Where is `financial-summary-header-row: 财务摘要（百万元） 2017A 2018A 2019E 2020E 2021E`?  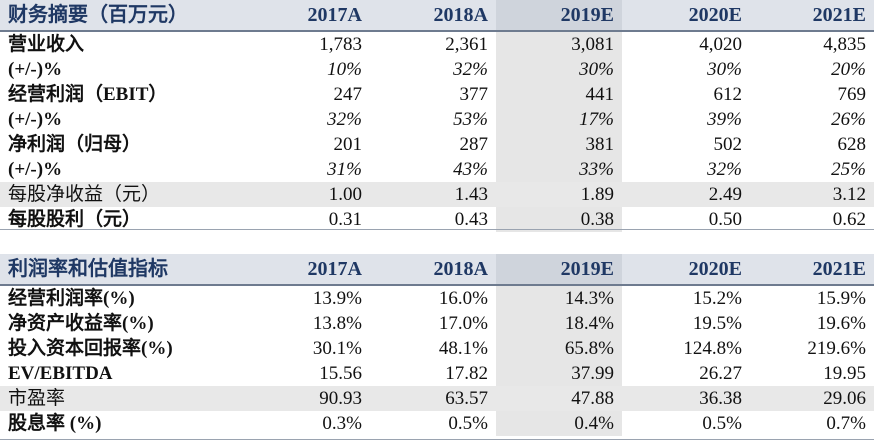
financial-summary-header-row: 财务摘要（百万元） 2017A 2018A 2019E 2020E 2021E is located at coordinates (437, 15).